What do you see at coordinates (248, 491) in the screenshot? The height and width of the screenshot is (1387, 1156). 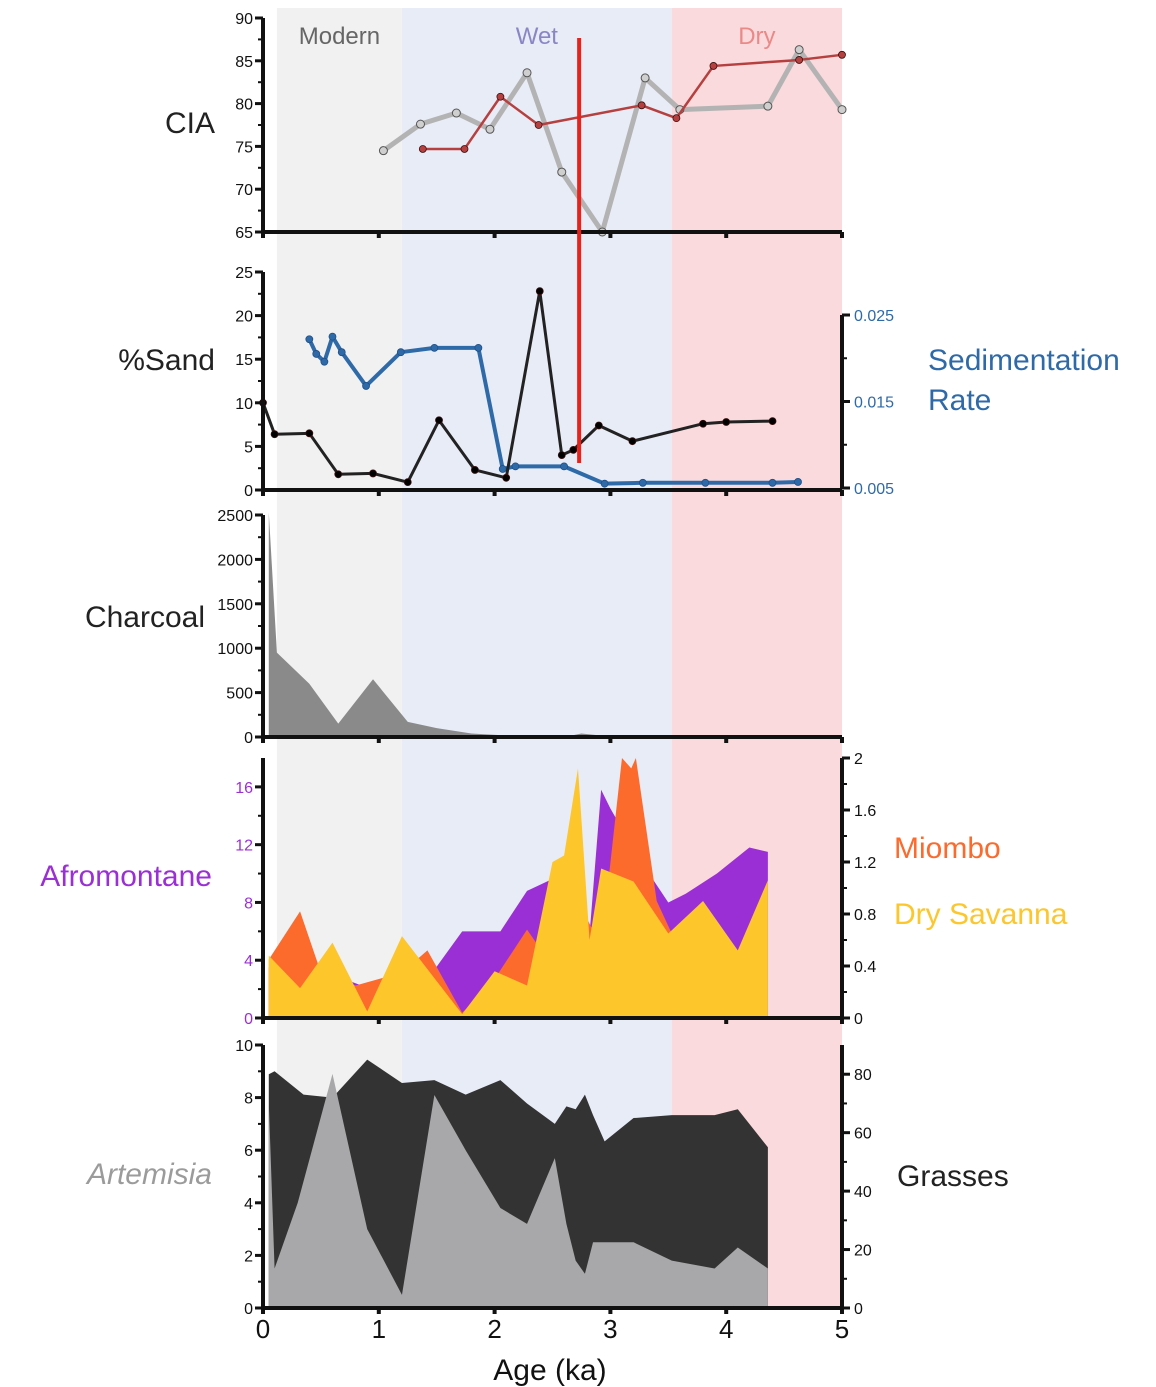 I see `sand-left-tick-label: 0` at bounding box center [248, 491].